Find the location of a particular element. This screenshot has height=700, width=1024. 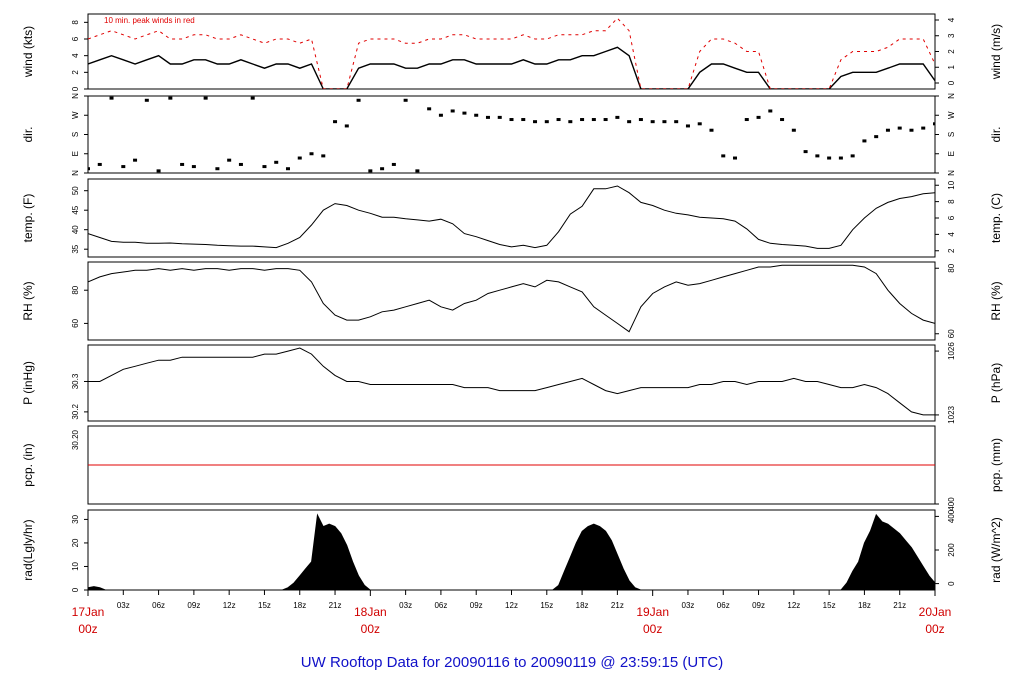

dir-left-tick-label: S is located at coordinates (75, 134).